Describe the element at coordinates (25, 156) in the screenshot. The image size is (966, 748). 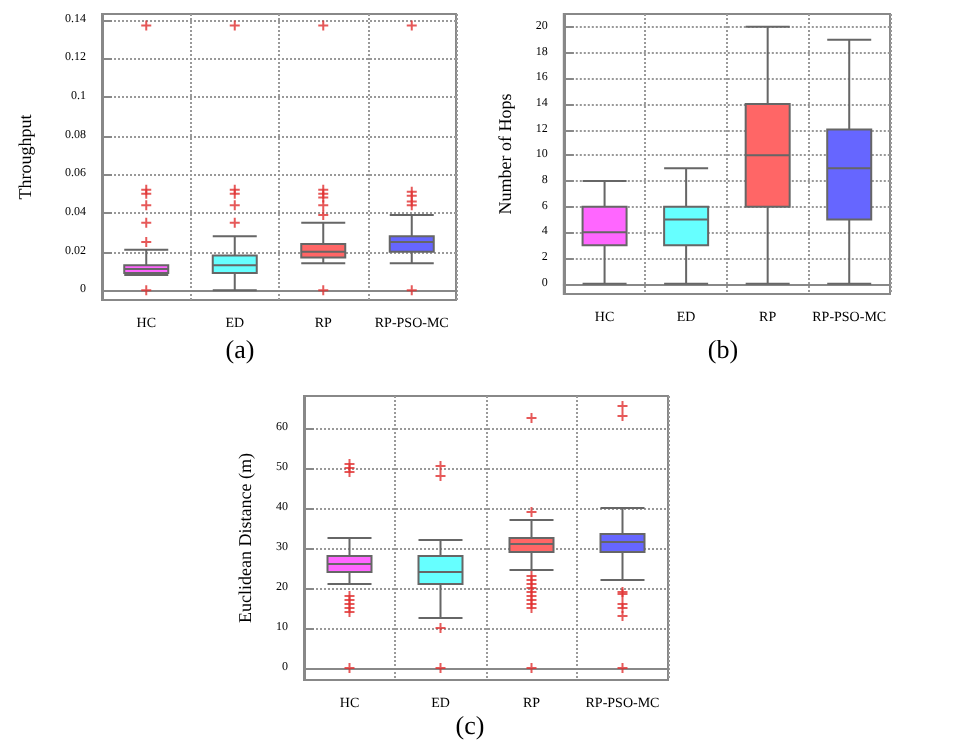
I see `y-axis-title: Throughput` at that location.